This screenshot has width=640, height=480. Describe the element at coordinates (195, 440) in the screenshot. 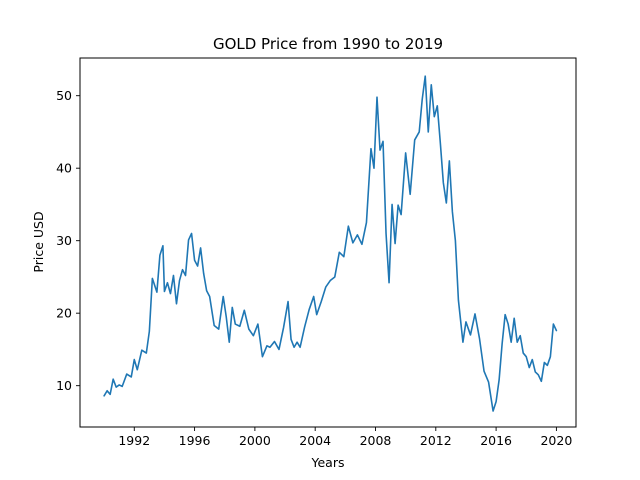

I see `x-tick-label: 1996` at that location.